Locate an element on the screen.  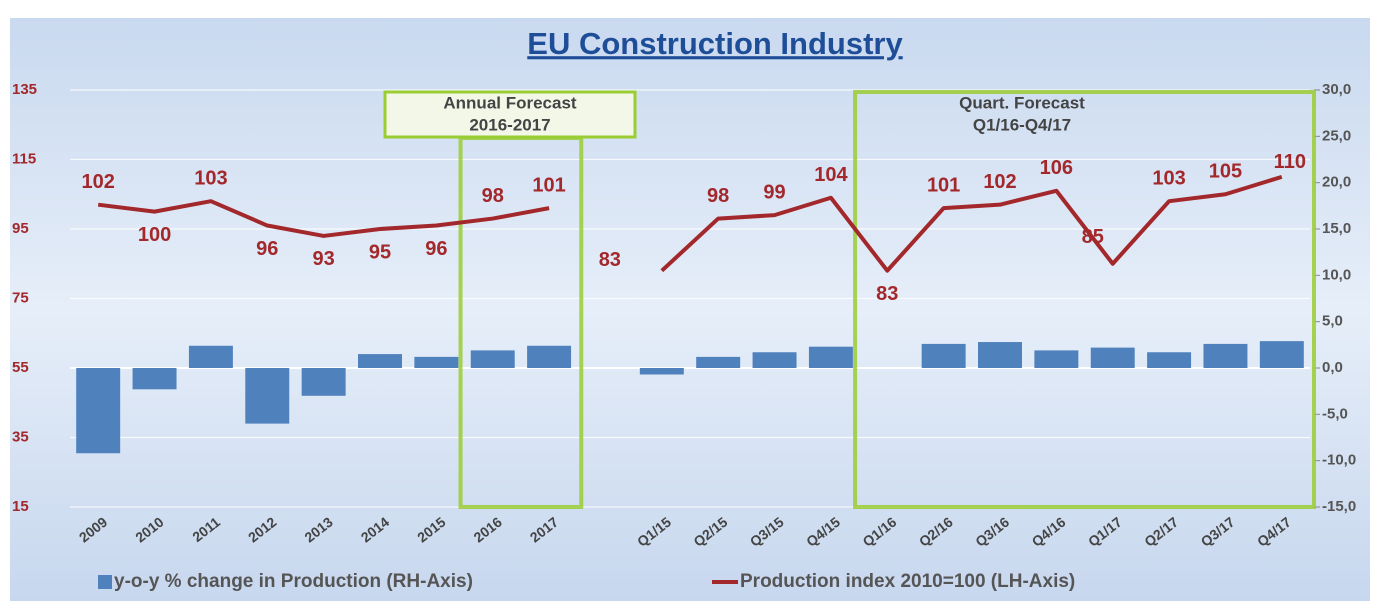
chart-title: EU Construction Industry is located at coordinates (715, 43).